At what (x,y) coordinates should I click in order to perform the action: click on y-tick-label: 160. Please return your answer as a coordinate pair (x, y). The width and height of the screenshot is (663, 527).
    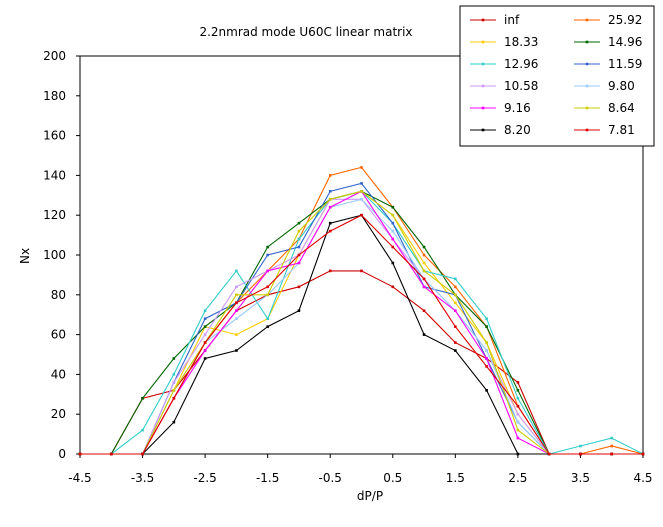
    Looking at the image, I should click on (54, 136).